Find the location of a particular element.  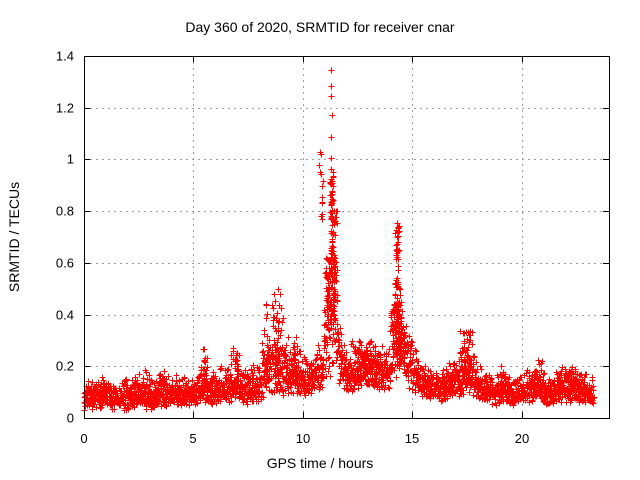

x-tick-label: 10 is located at coordinates (303, 438).